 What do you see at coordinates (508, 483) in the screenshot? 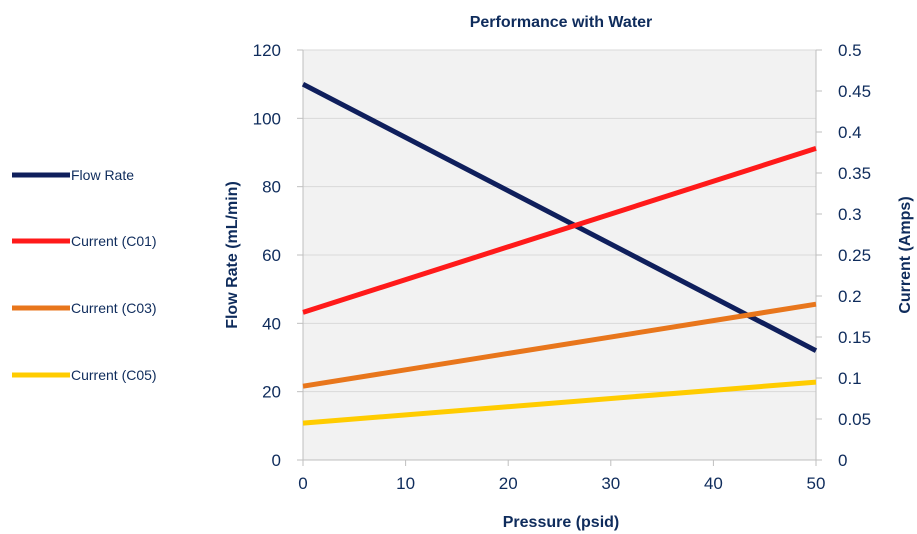
I see `x-tick-label: 20` at bounding box center [508, 483].